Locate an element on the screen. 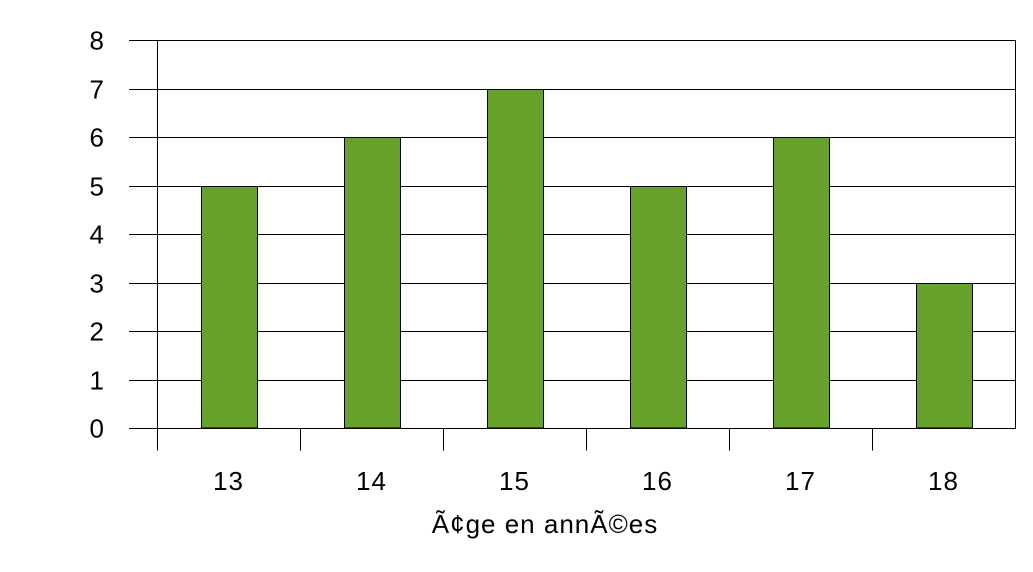 The image size is (1033, 572). y-tick-label: 3 is located at coordinates (97, 284).